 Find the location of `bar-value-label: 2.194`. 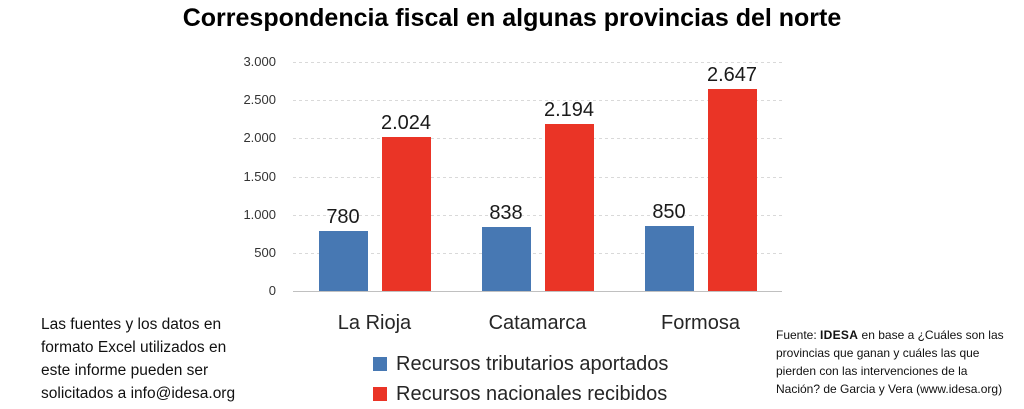

bar-value-label: 2.194 is located at coordinates (569, 109).